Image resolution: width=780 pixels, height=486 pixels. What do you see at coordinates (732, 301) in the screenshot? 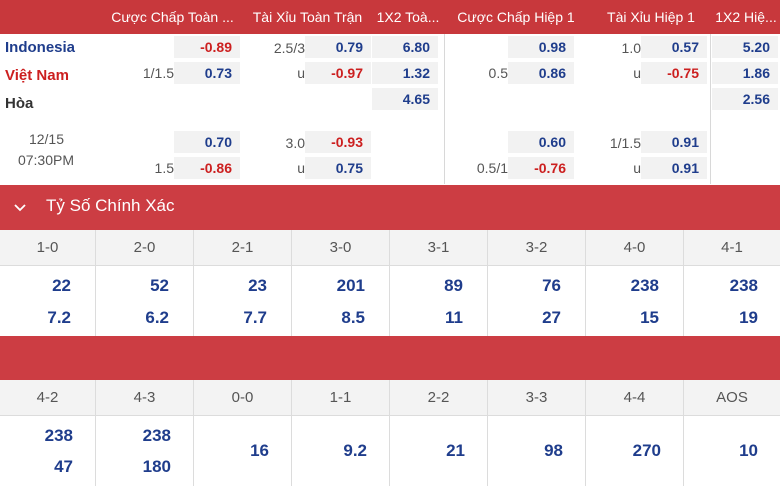
I see `score-odds-cell: 238 19` at bounding box center [732, 301].